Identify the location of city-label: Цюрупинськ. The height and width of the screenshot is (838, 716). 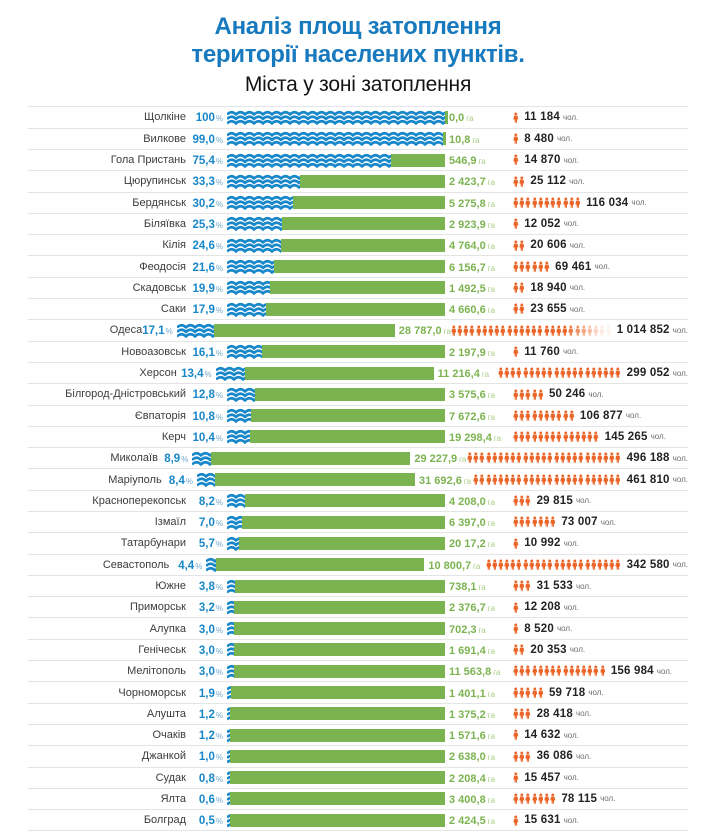
(154, 181).